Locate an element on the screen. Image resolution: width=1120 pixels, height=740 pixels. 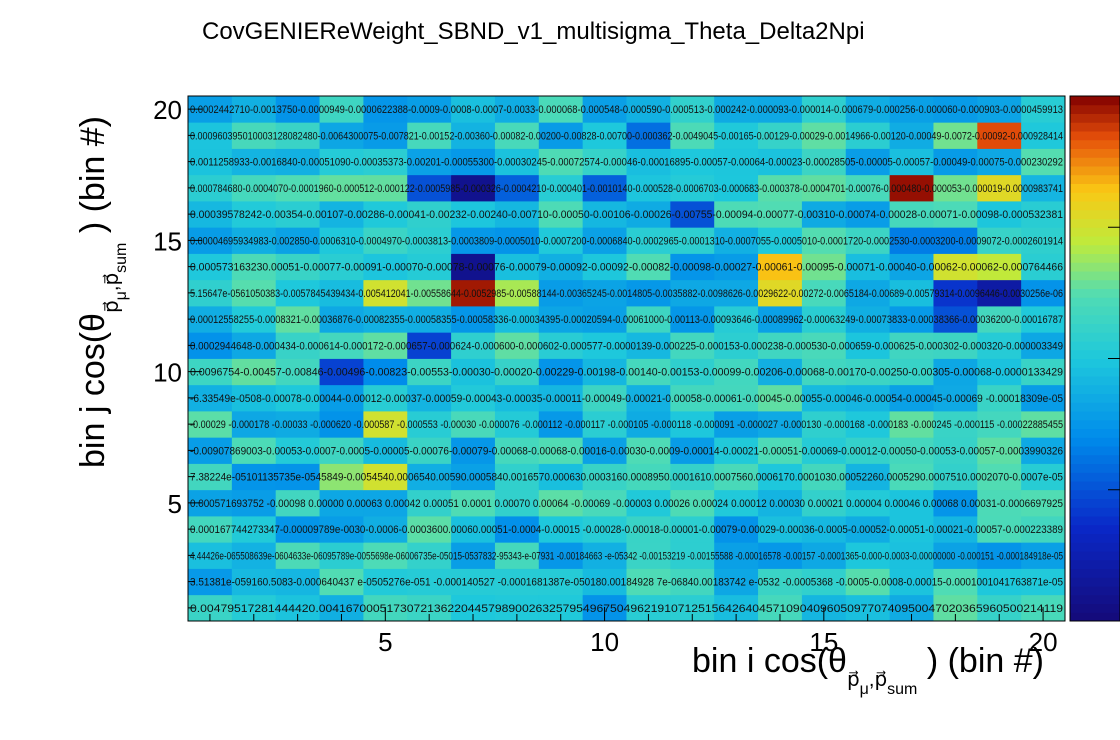
y-tick-label: 10 is located at coordinates (167, 373).